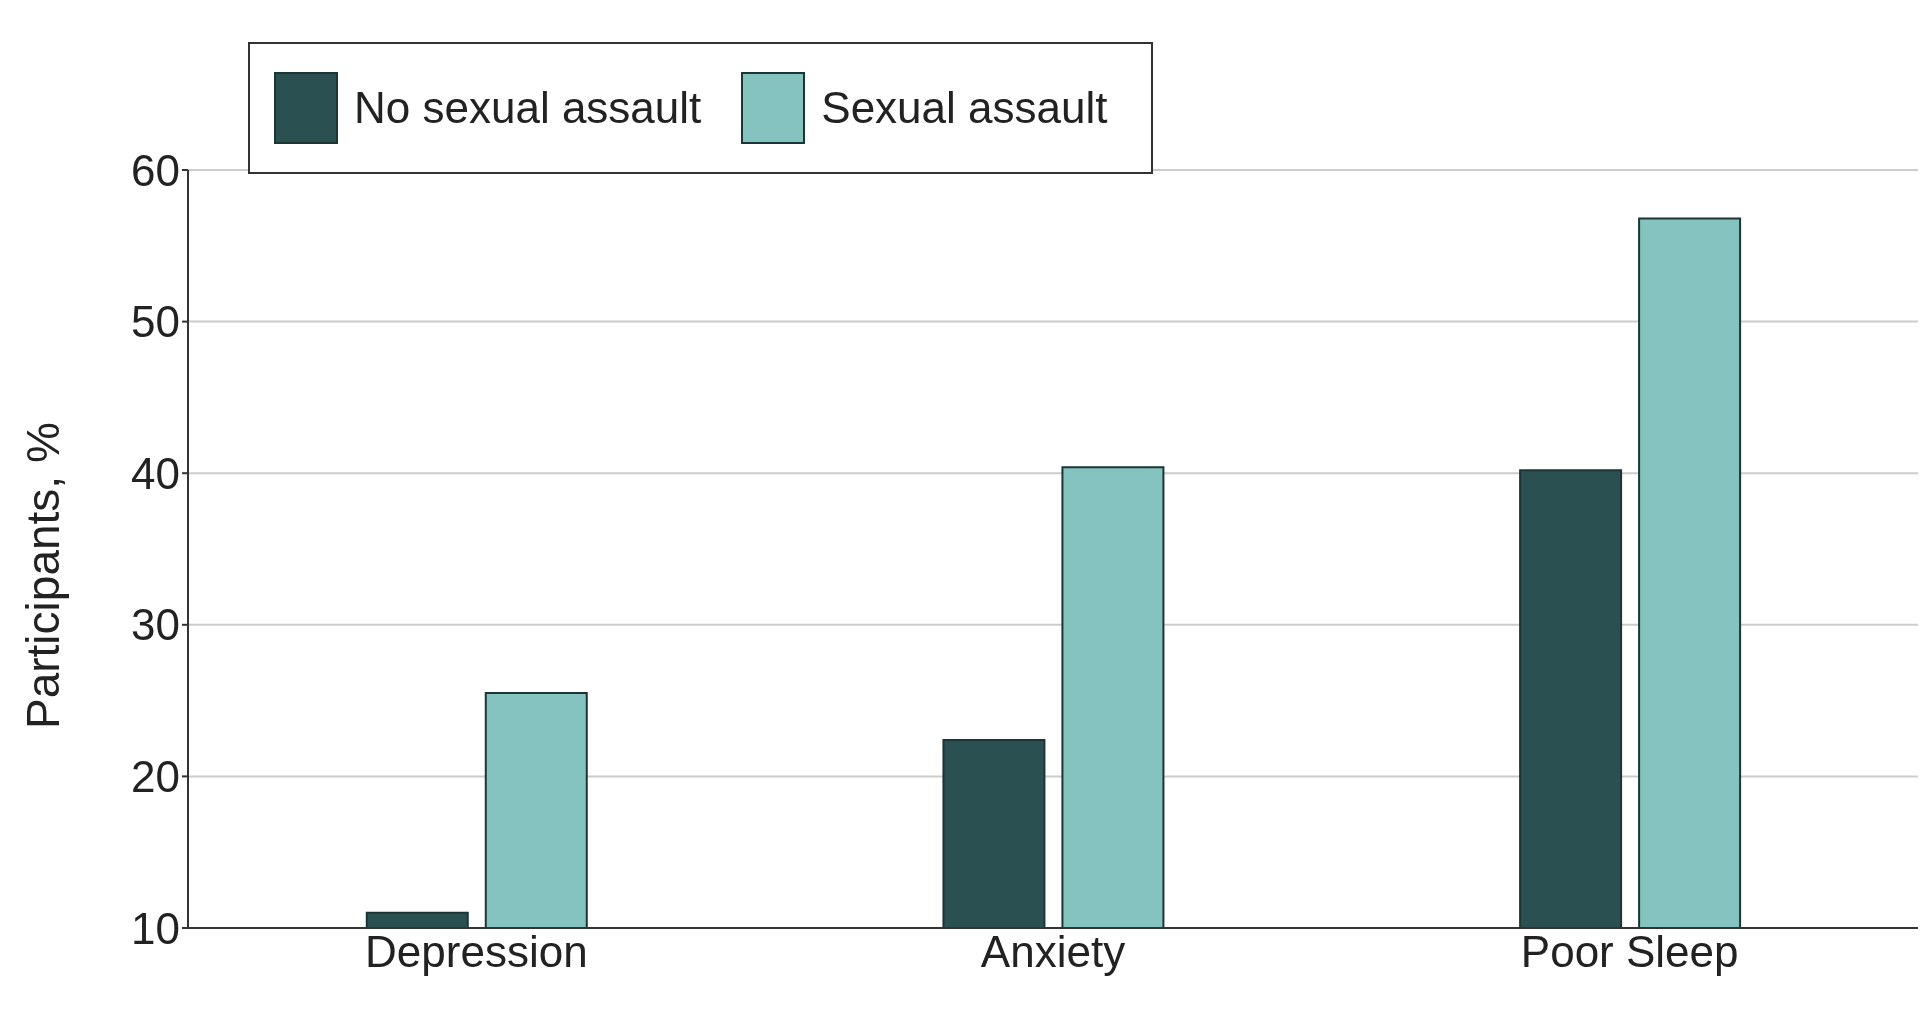 The height and width of the screenshot is (1021, 1926). What do you see at coordinates (155, 928) in the screenshot?
I see `y-tick-label: 10` at bounding box center [155, 928].